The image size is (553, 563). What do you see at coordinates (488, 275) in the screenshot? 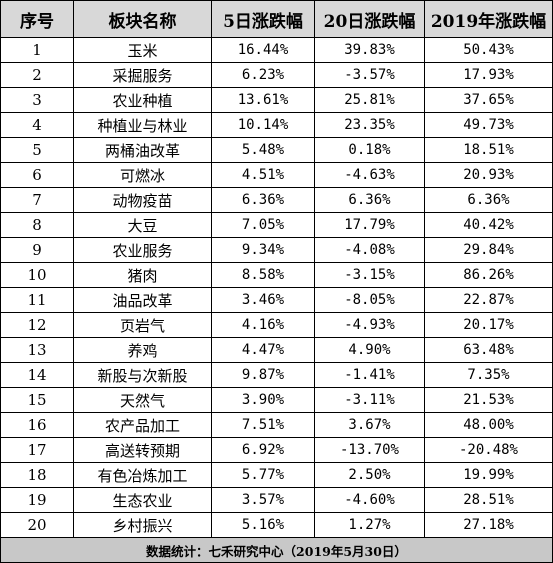
I see `cell-2019-change: 86.26%` at bounding box center [488, 275].